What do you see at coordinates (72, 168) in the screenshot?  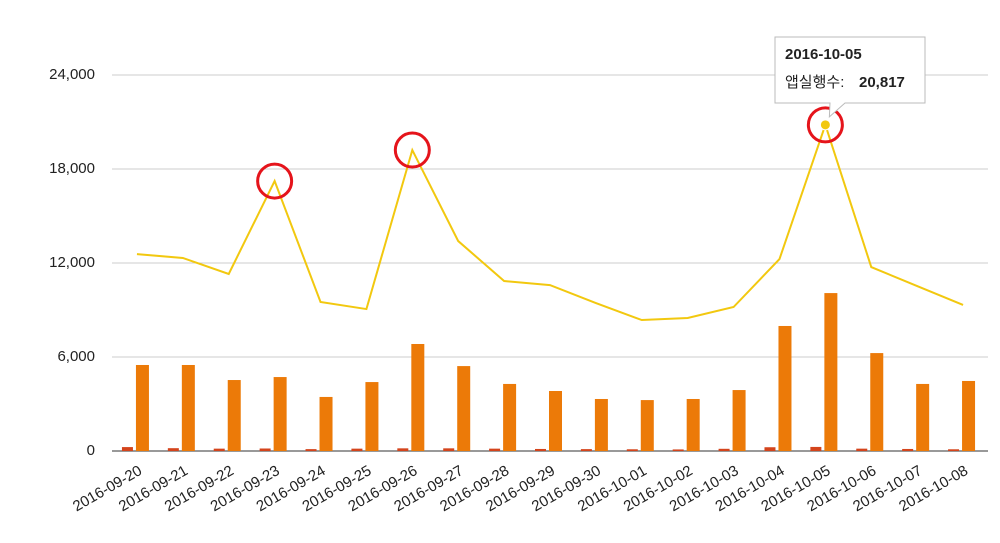 I see `y-tick-label: 18,000` at bounding box center [72, 168].